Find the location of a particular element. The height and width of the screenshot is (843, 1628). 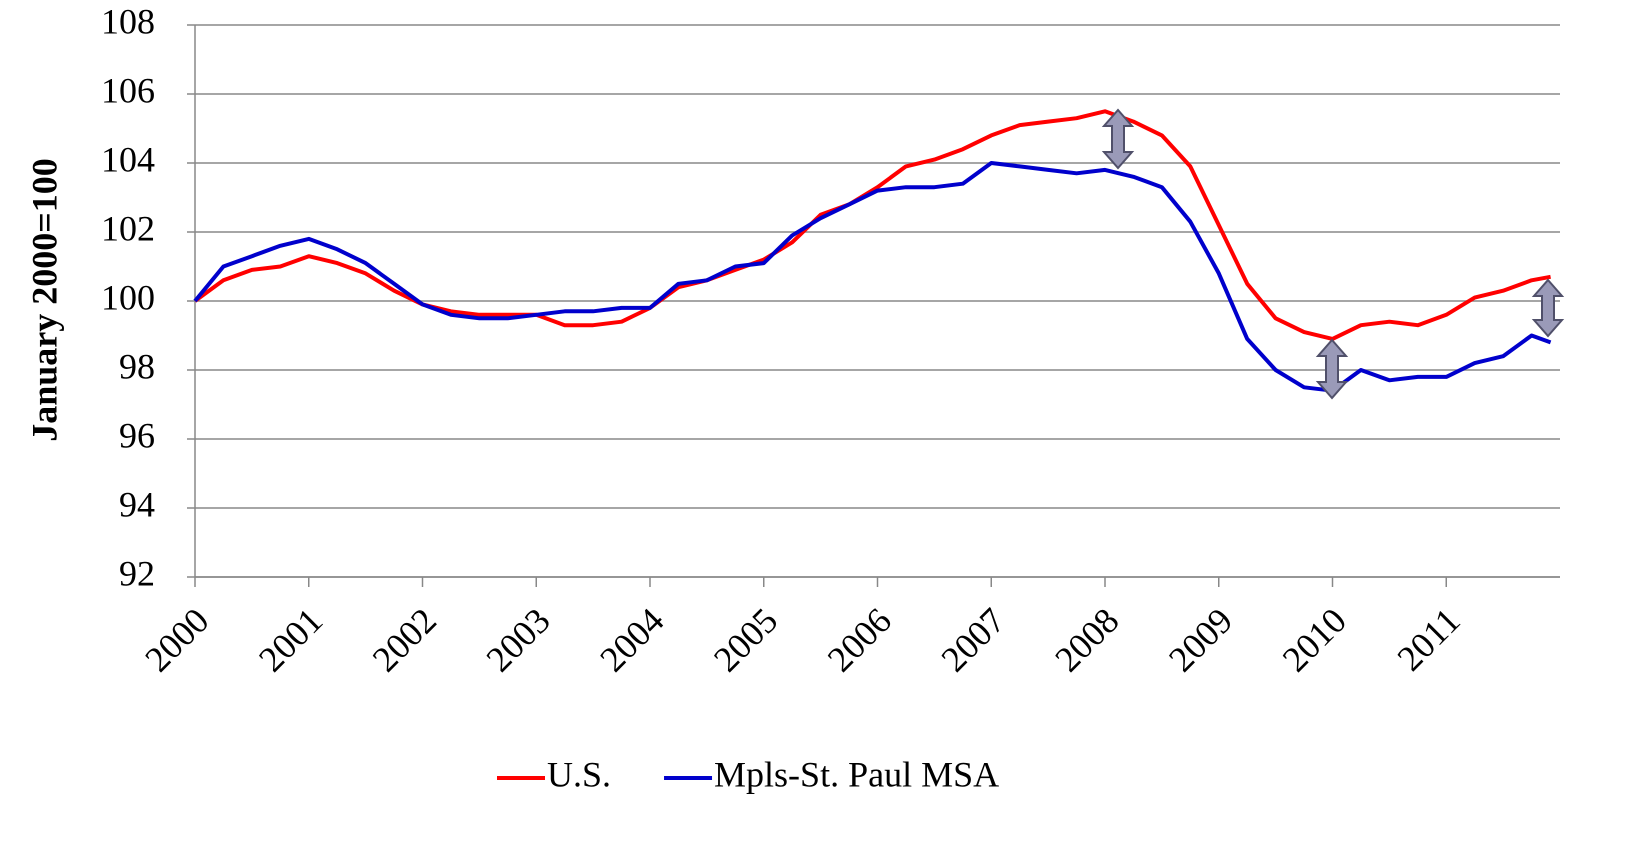

x-tick-label: 2009 is located at coordinates (1200, 639).